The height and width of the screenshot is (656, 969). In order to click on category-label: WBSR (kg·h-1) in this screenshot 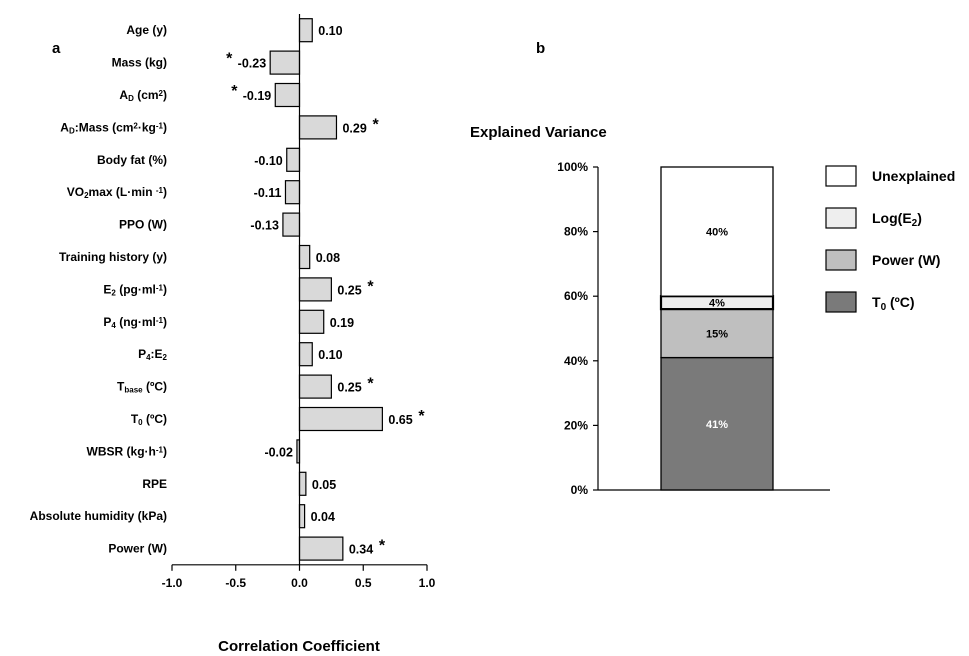, I will do `click(127, 451)`.